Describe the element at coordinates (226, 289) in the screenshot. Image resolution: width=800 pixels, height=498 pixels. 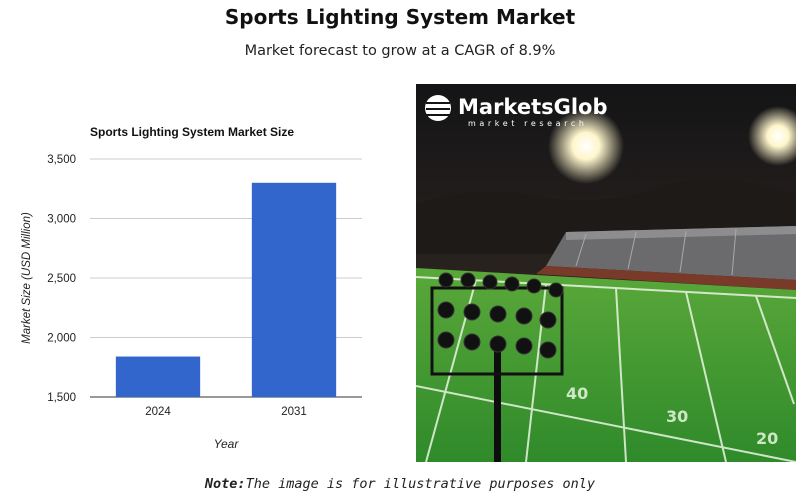
I see `chart-bars` at that location.